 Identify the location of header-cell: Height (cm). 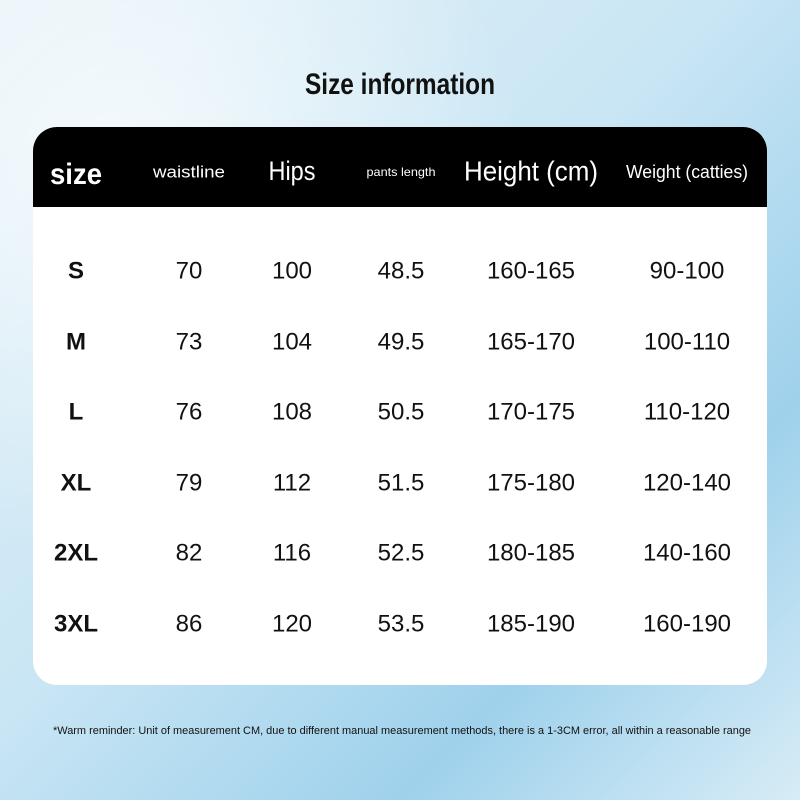
(531, 170).